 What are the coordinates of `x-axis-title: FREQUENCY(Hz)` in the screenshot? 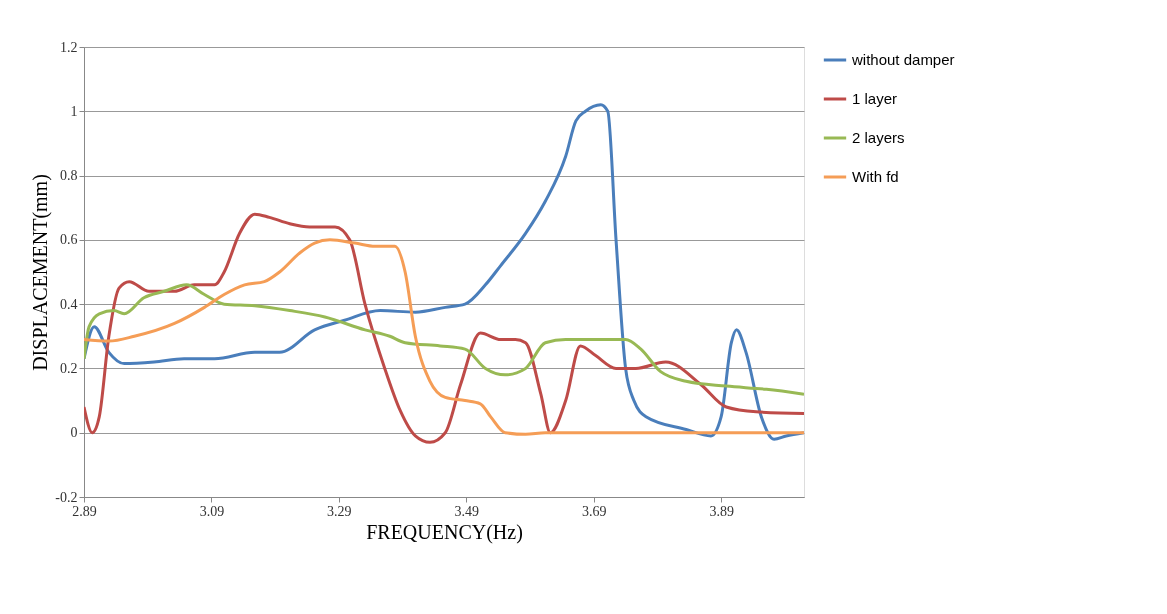 It's located at (444, 532).